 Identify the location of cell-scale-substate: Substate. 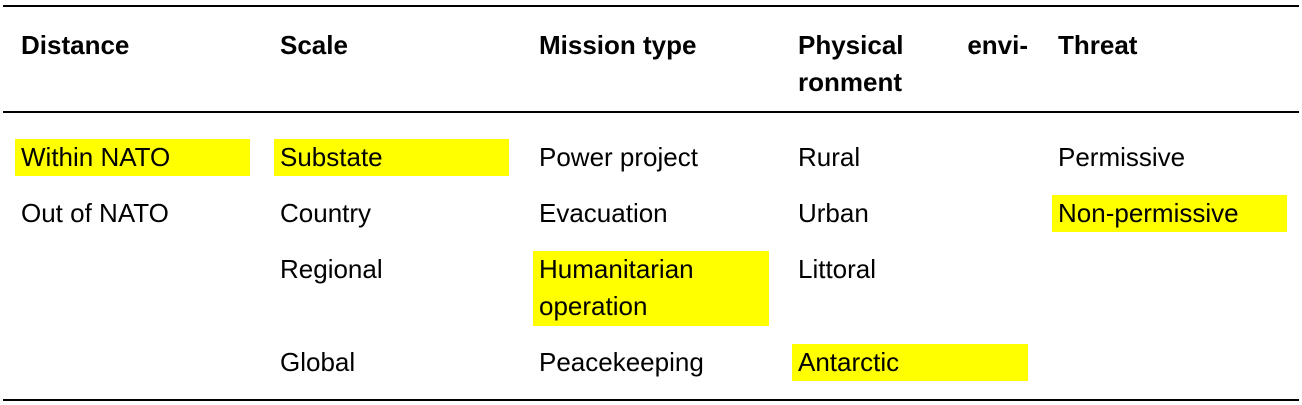
(391, 157).